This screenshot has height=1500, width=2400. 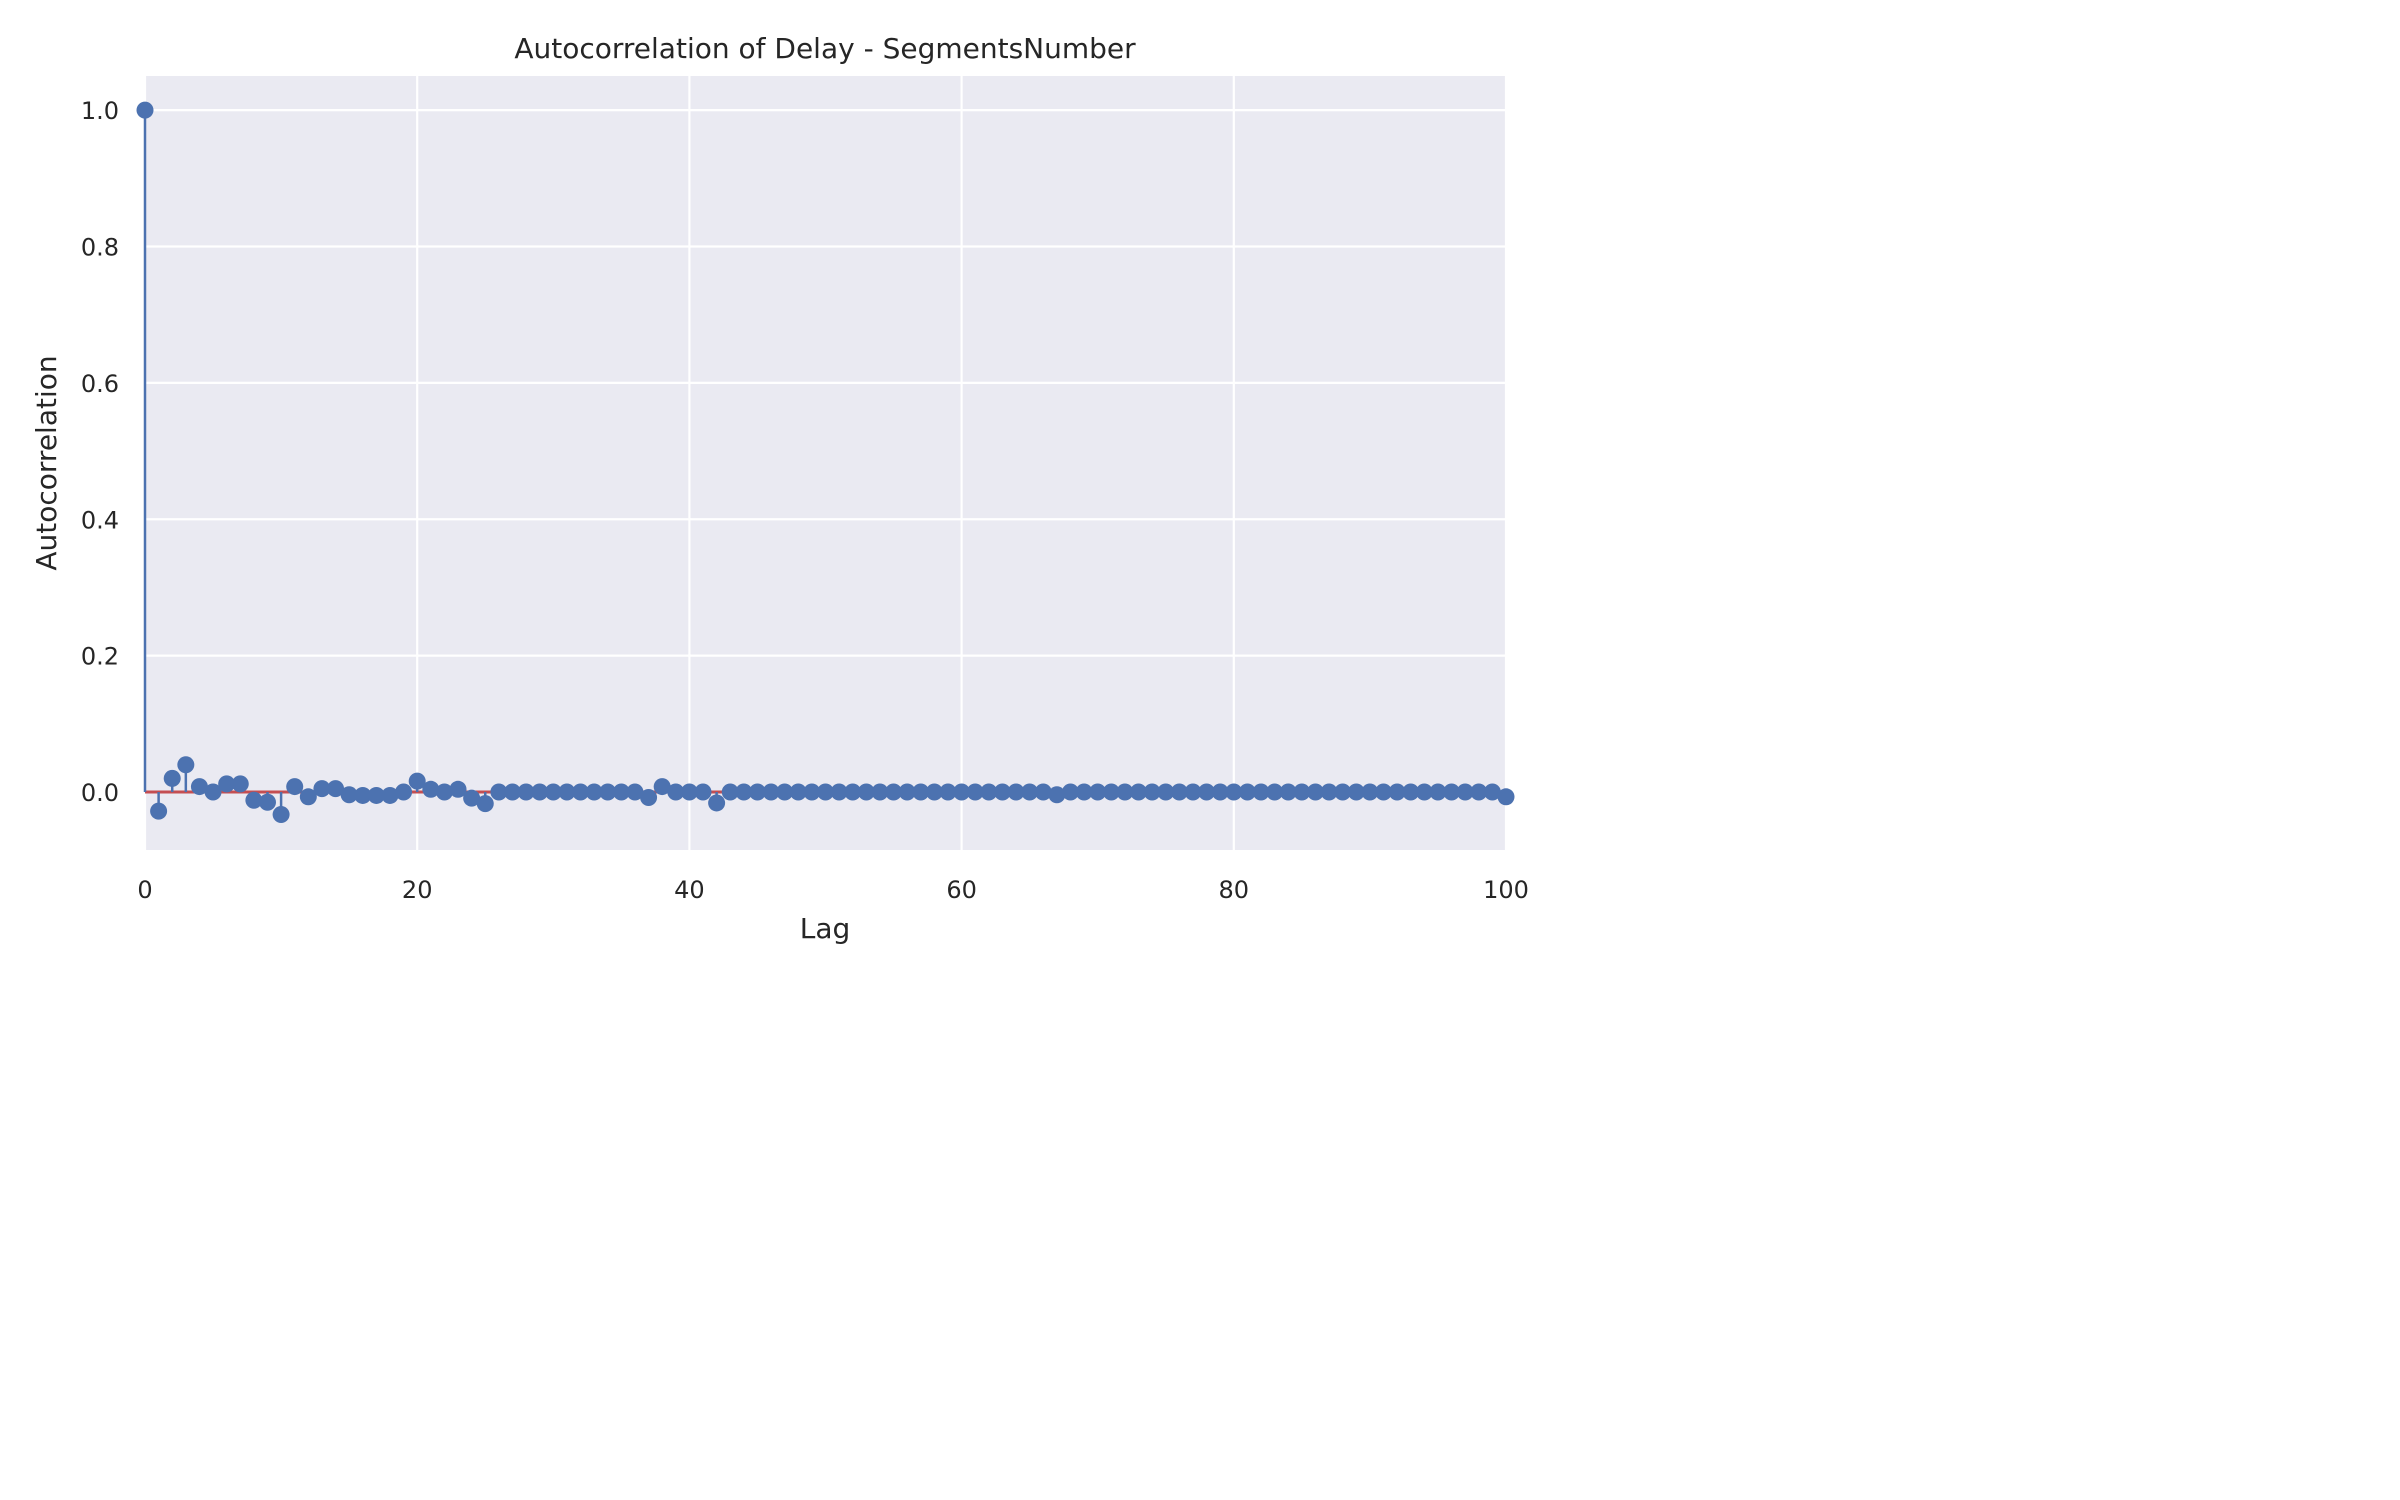 What do you see at coordinates (100, 793) in the screenshot?
I see `y-tick-label: 0.0` at bounding box center [100, 793].